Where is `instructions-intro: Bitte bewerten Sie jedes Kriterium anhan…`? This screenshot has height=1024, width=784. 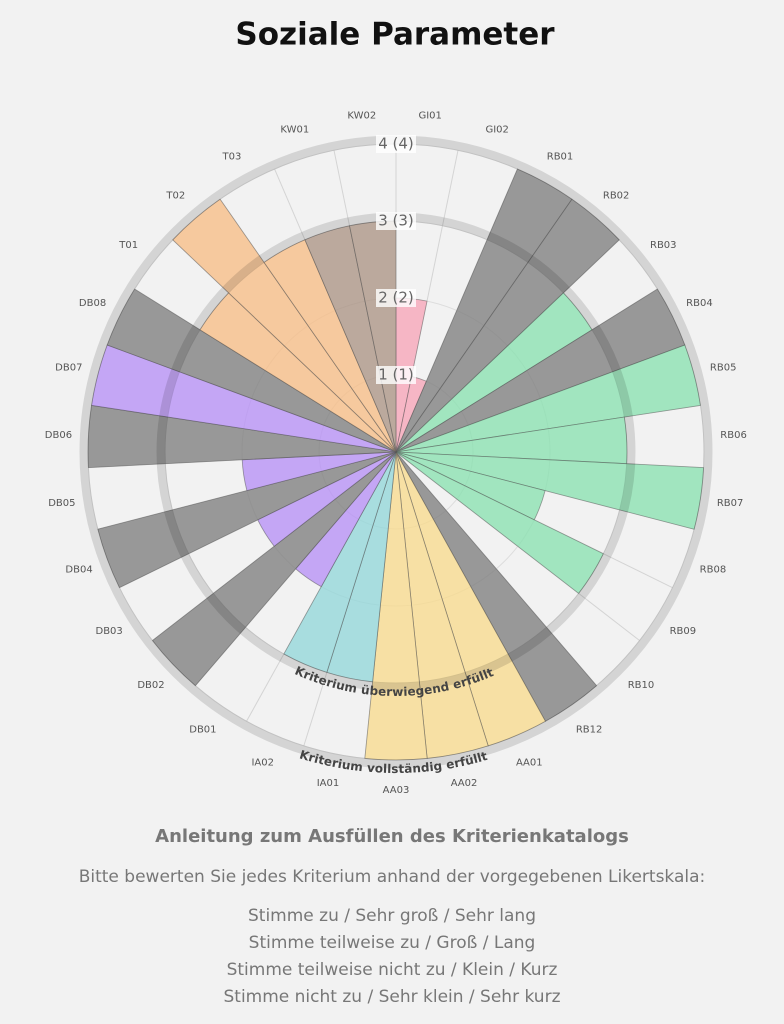 instructions-intro: Bitte bewerten Sie jedes Kriterium anhan… is located at coordinates (392, 877).